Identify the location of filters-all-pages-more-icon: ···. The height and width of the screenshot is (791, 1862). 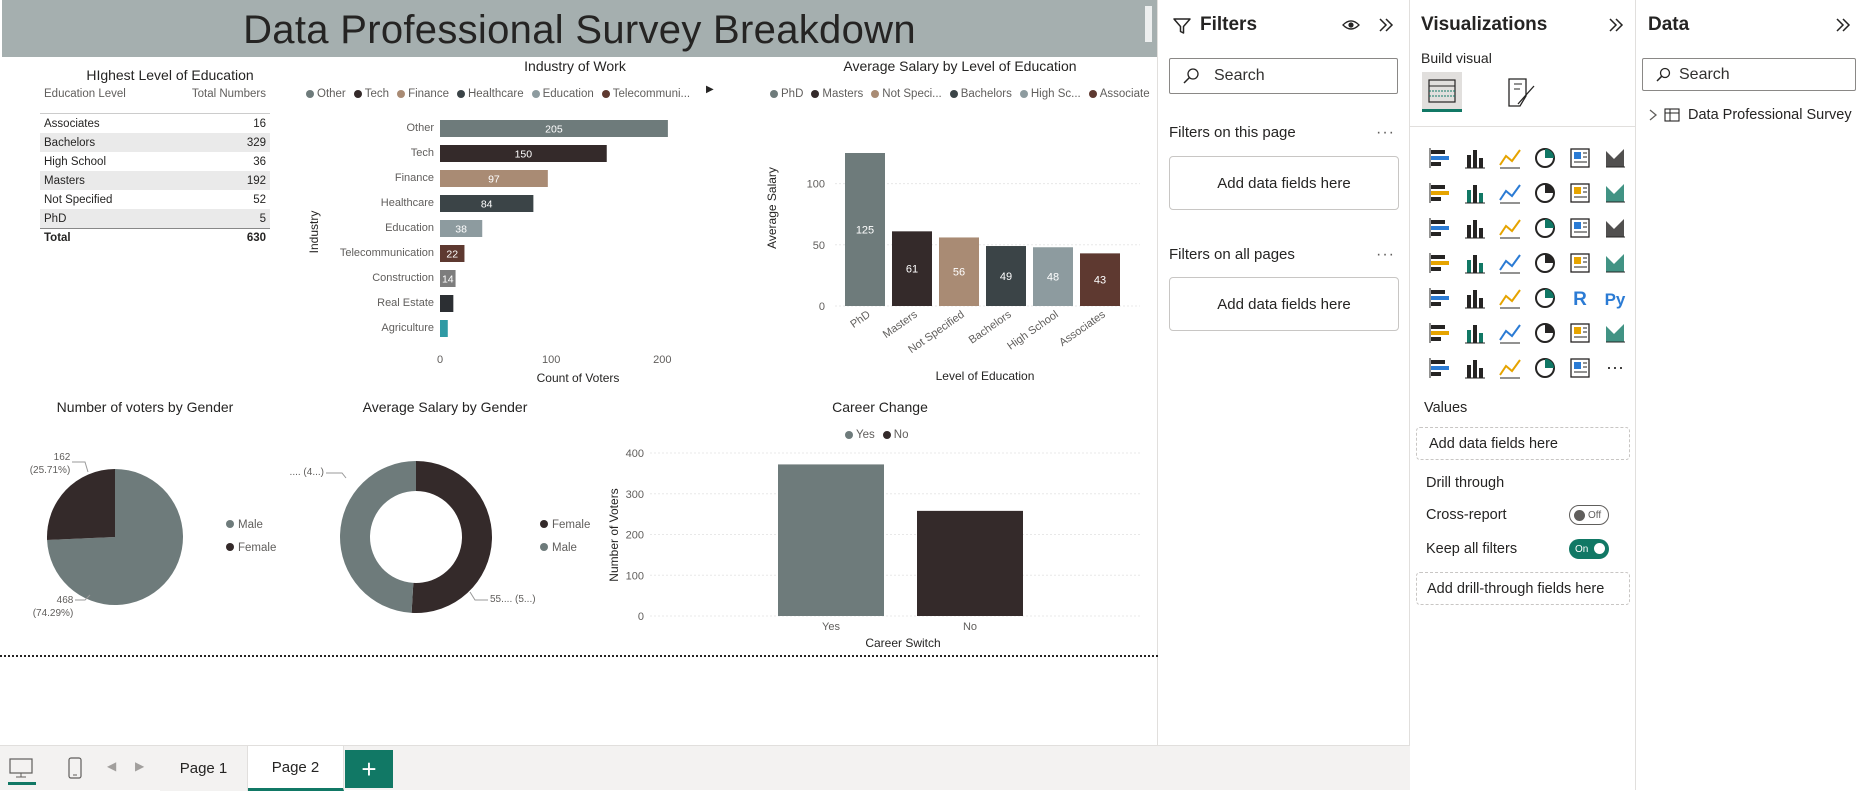
(1385, 254).